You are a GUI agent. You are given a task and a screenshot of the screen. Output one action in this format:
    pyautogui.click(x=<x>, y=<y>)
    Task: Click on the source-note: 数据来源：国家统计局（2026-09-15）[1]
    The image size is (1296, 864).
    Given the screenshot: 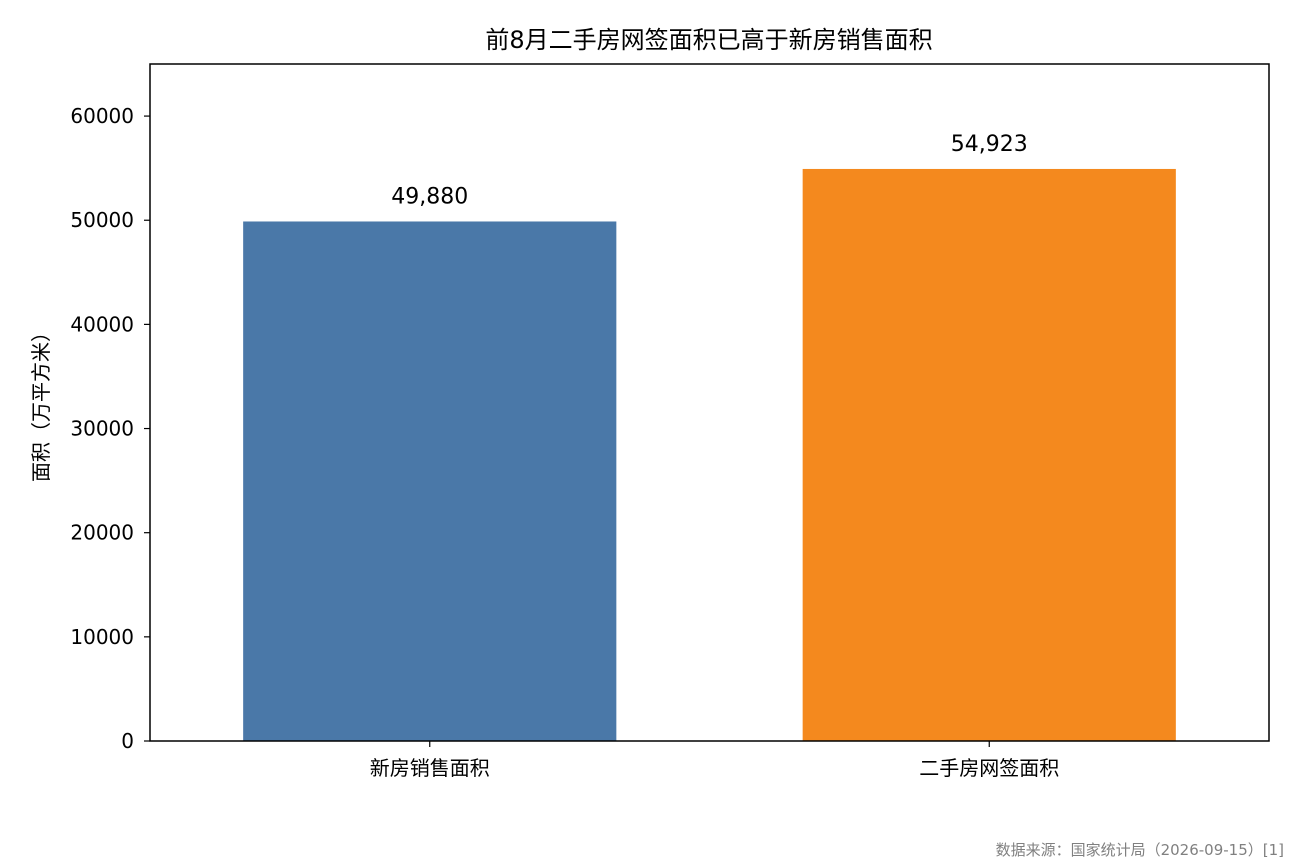 What is the action you would take?
    pyautogui.click(x=1139, y=850)
    